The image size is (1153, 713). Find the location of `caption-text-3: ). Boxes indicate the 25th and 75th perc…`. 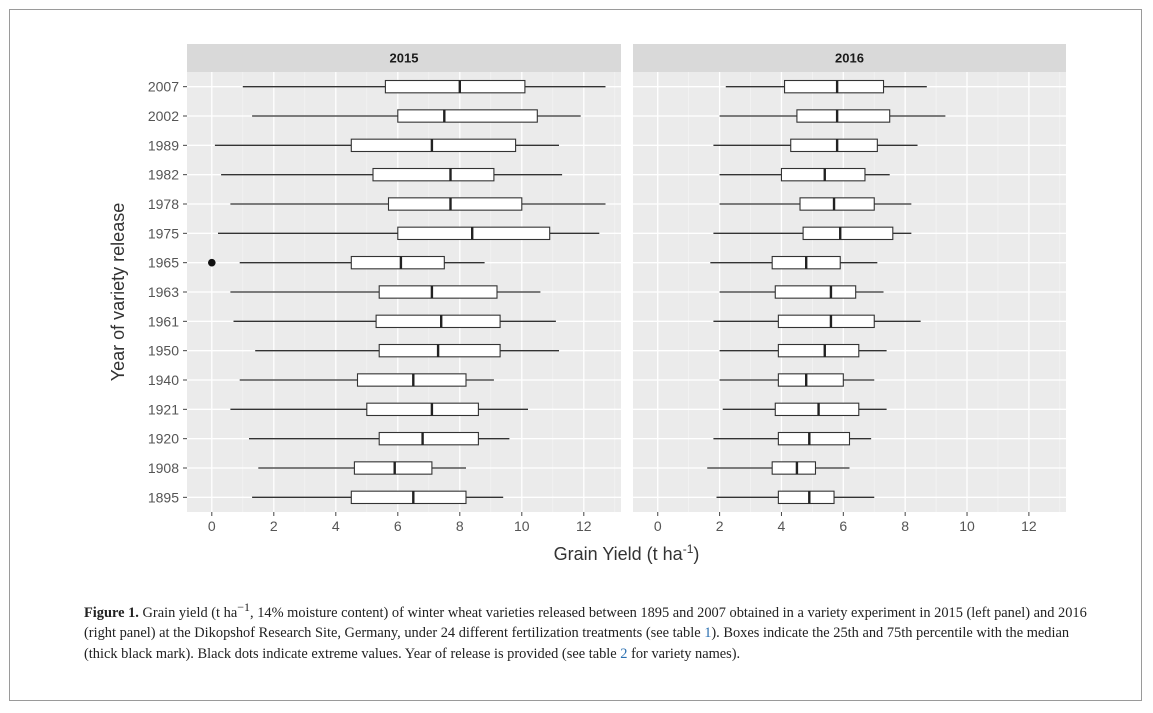

caption-text-3: ). Boxes indicate the 25th and 75th perc… is located at coordinates (577, 643).